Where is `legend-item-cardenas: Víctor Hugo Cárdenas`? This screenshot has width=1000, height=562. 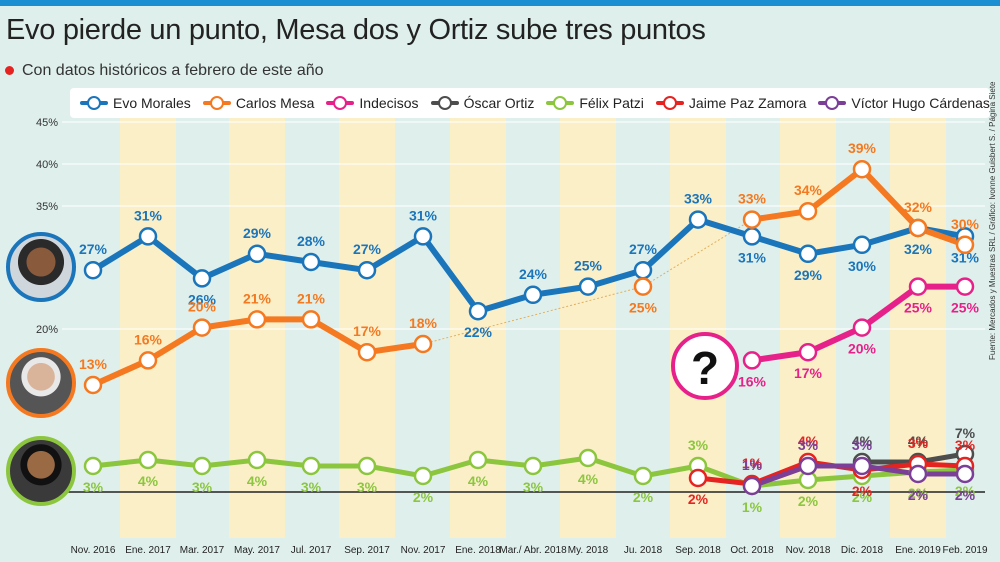
legend-item-cardenas: Víctor Hugo Cárdenas is located at coordinates (904, 103).